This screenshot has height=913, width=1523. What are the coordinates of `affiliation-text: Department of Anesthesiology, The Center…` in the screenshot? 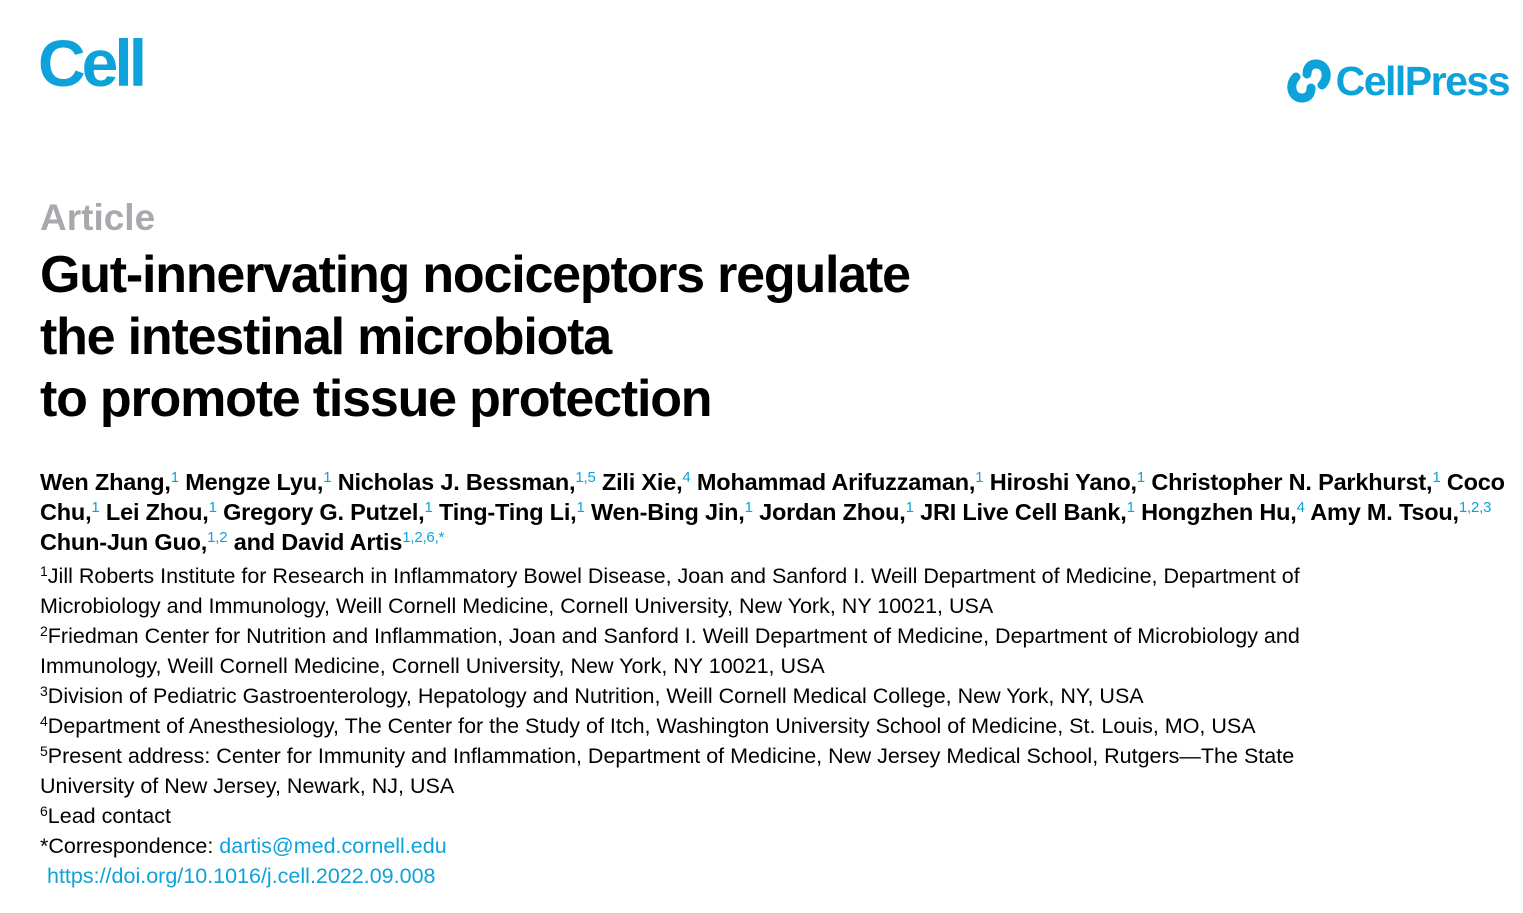 It's located at (651, 726).